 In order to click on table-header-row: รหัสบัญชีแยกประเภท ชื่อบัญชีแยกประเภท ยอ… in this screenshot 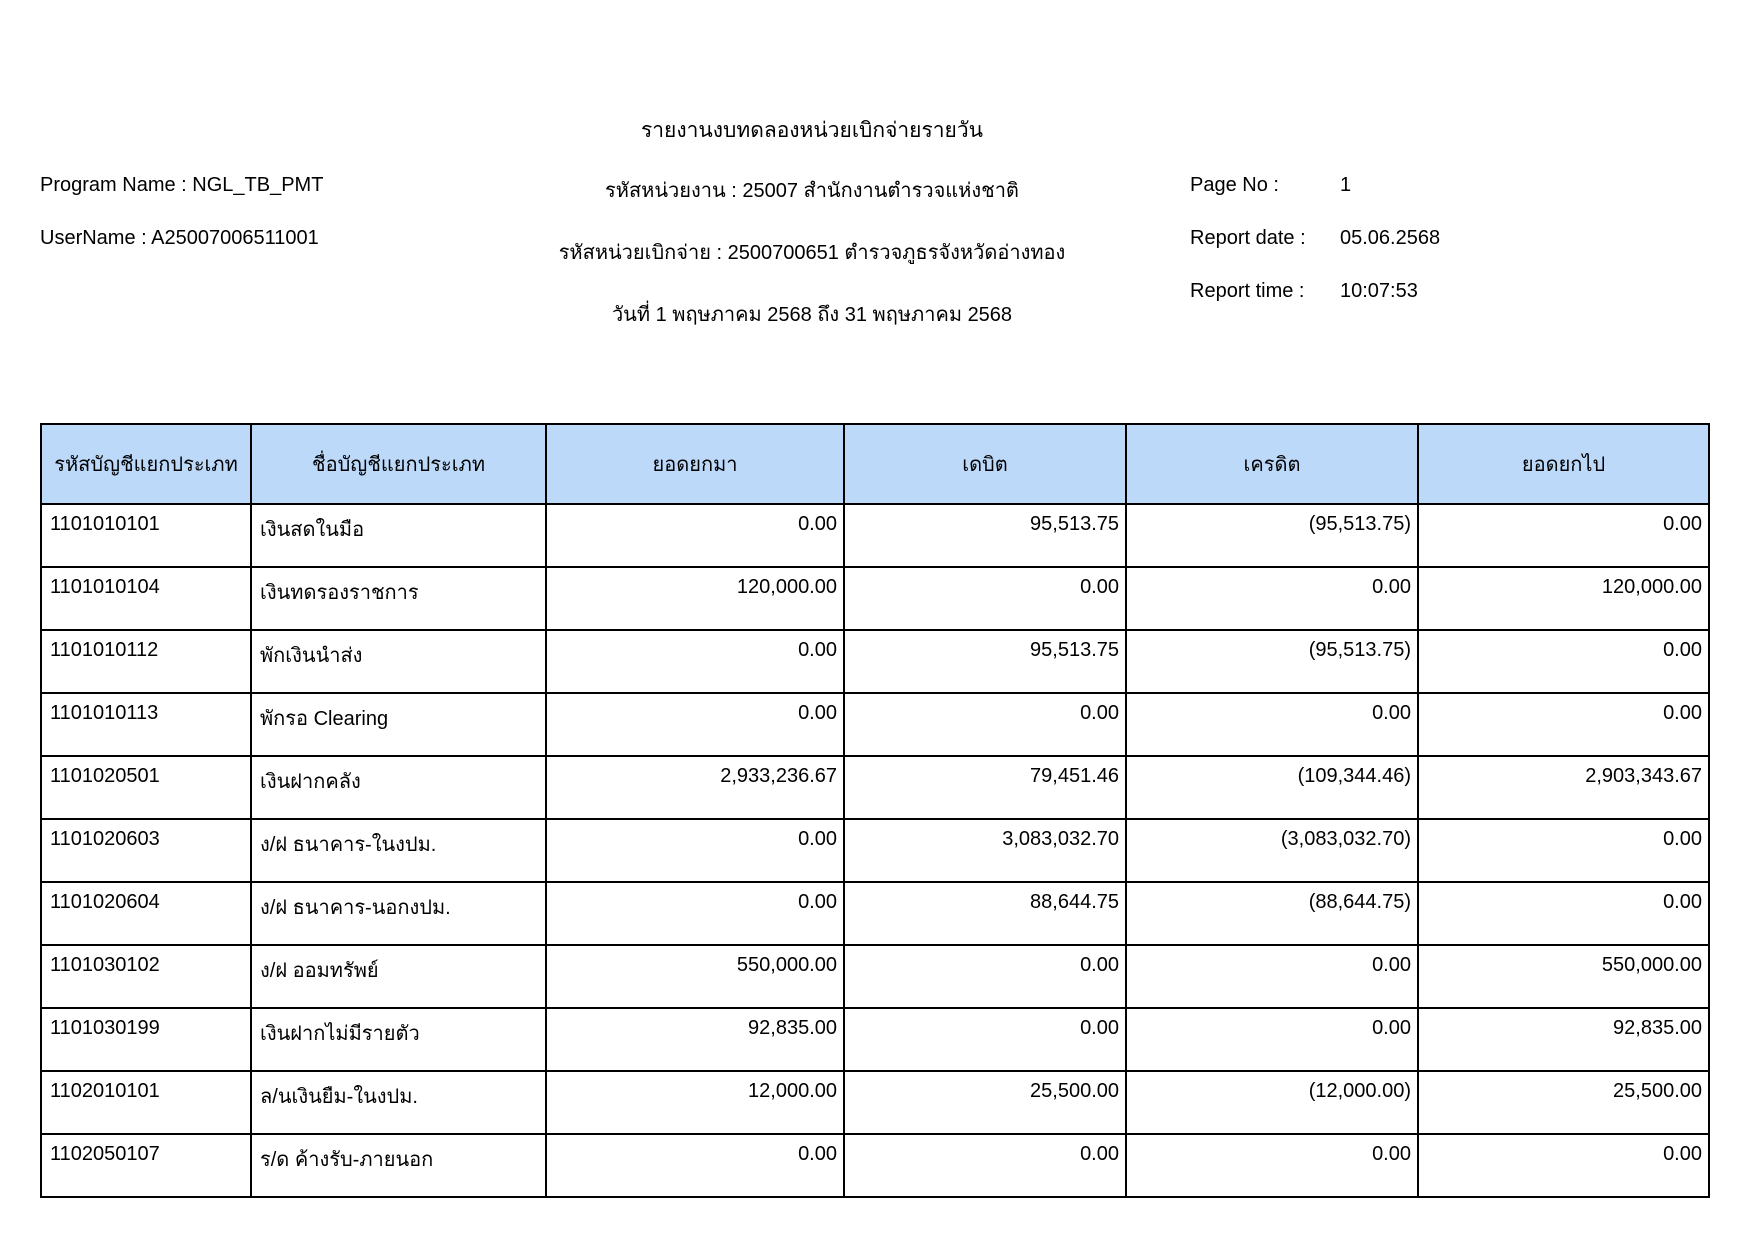, I will do `click(875, 464)`.